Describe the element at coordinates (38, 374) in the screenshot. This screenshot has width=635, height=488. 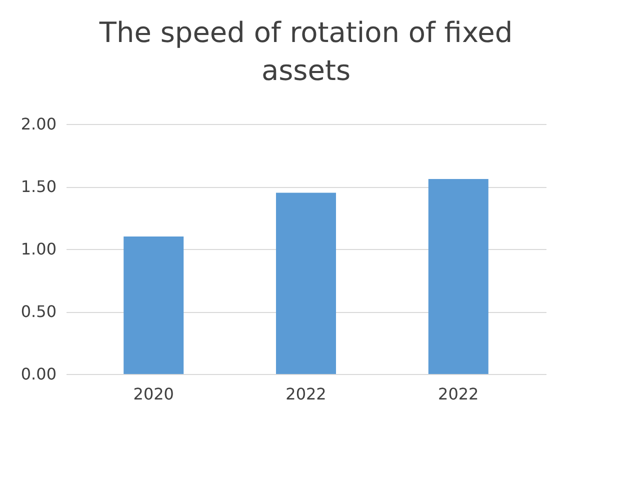
I see `y-tick-label: 0.00` at that location.